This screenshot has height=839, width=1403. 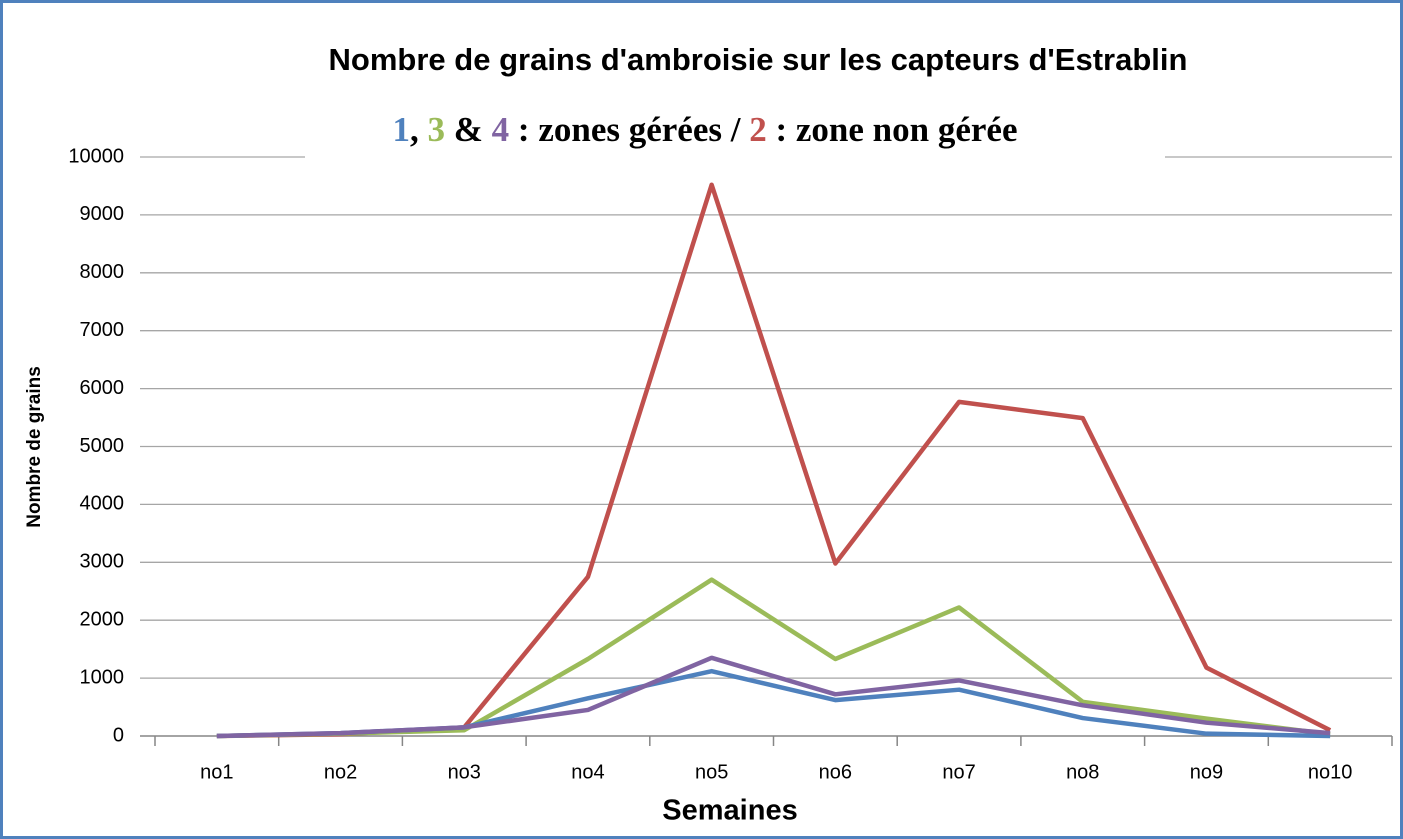 What do you see at coordinates (102, 330) in the screenshot?
I see `y-tick-label: 7000` at bounding box center [102, 330].